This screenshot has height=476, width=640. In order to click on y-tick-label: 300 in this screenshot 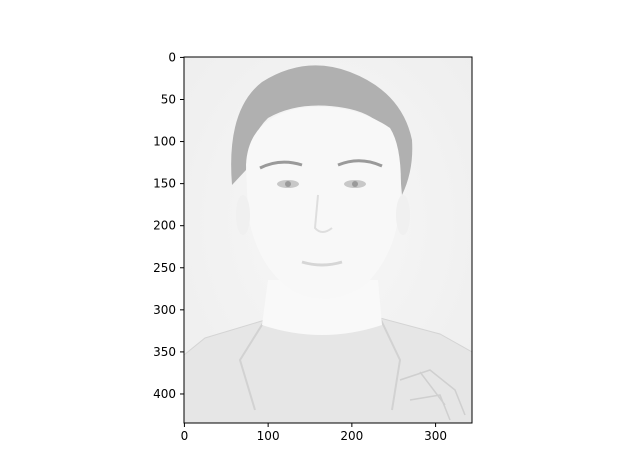, I will do `click(164, 310)`.